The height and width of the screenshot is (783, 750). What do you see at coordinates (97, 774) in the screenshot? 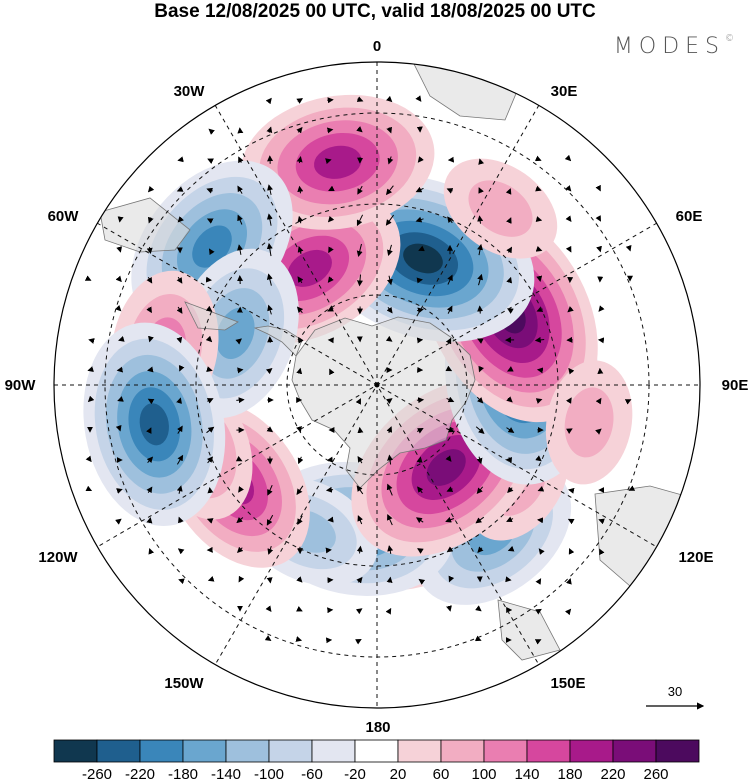
I see `colorbar-tick-label: -260` at bounding box center [97, 774].